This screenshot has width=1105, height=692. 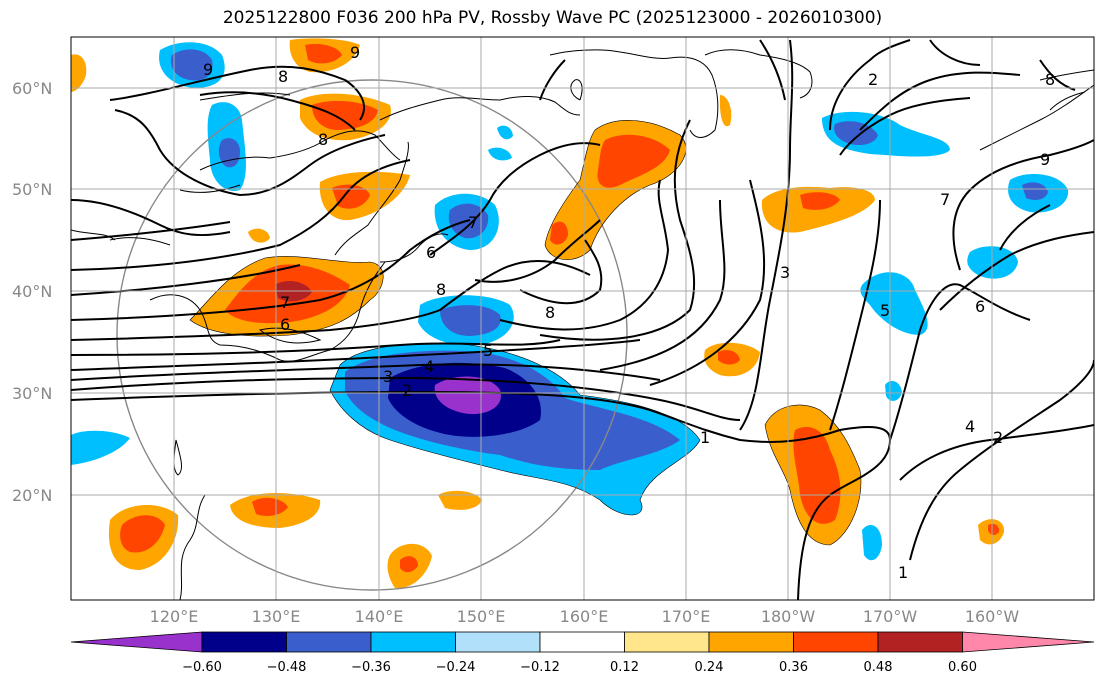 What do you see at coordinates (287, 667) in the screenshot?
I see `colorbar-tick: −0.48` at bounding box center [287, 667].